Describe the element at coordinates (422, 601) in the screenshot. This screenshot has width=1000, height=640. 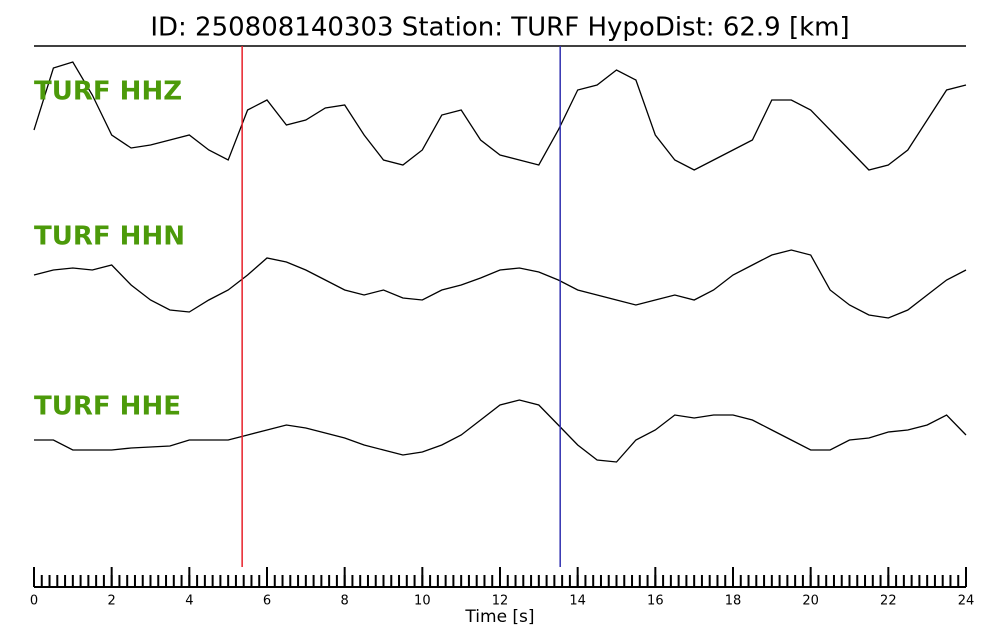
I see `x-tick-label: 10` at that location.